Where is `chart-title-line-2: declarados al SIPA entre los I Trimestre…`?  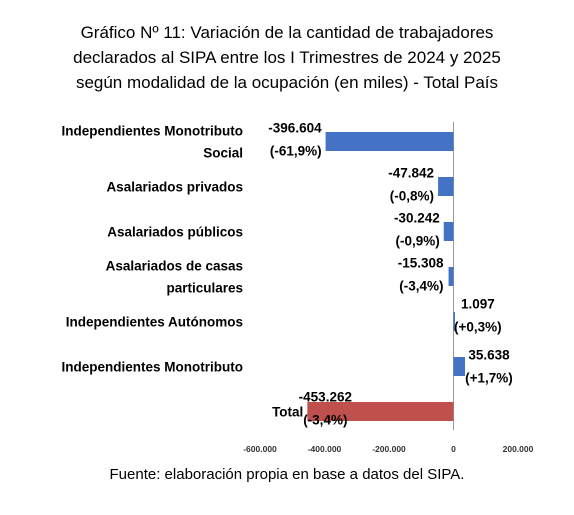 chart-title-line-2: declarados al SIPA entre los I Trimestre… is located at coordinates (287, 57).